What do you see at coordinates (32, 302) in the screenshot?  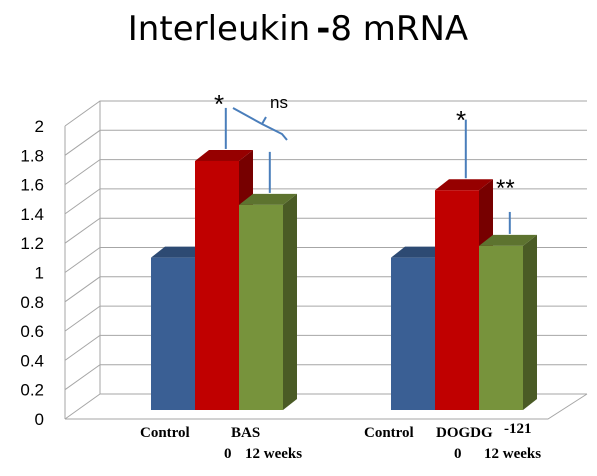 I see `y-tick-label: 0.8` at bounding box center [32, 302].